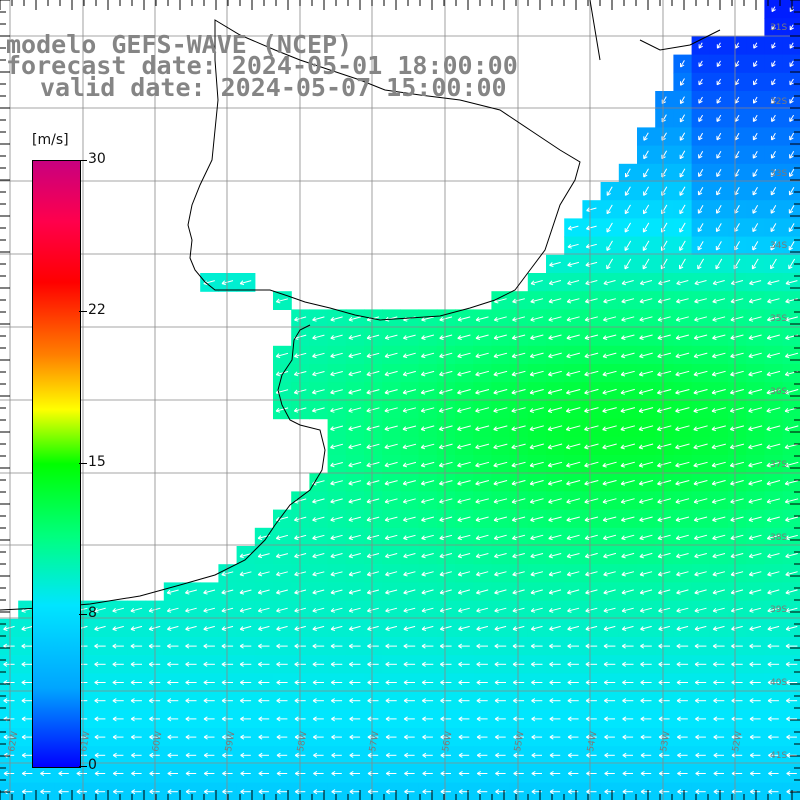 Image resolution: width=800 pixels, height=800 pixels. Describe the element at coordinates (778, 319) in the screenshot. I see `latitude-label: 35S` at that location.